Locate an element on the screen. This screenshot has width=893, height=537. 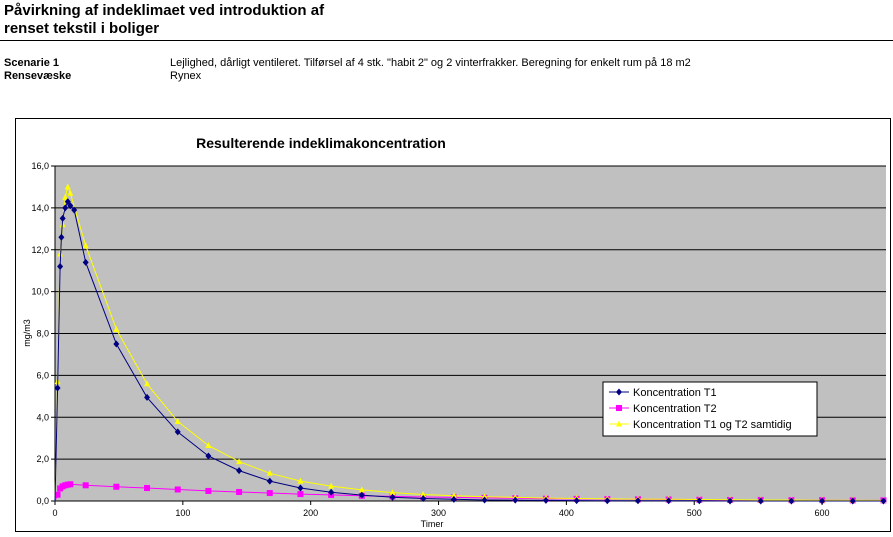
legend-entry: Koncentration T1 is located at coordinates (675, 393).